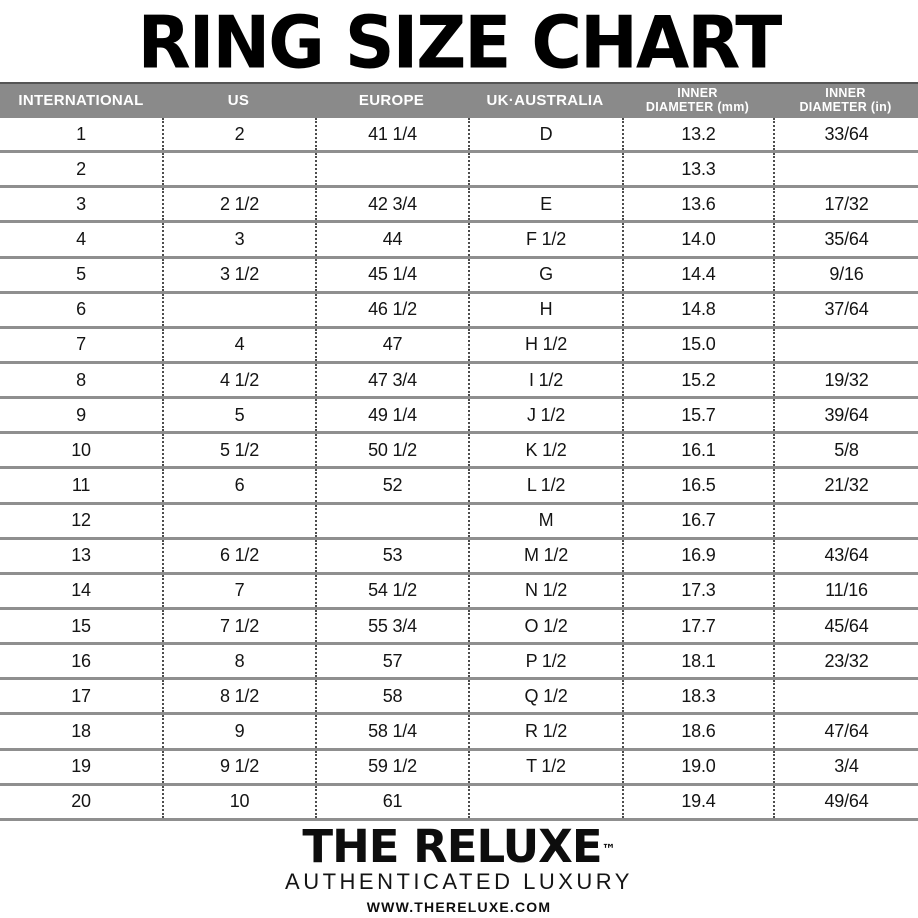  What do you see at coordinates (391, 134) in the screenshot?
I see `table-cell: 41 1/4` at bounding box center [391, 134].